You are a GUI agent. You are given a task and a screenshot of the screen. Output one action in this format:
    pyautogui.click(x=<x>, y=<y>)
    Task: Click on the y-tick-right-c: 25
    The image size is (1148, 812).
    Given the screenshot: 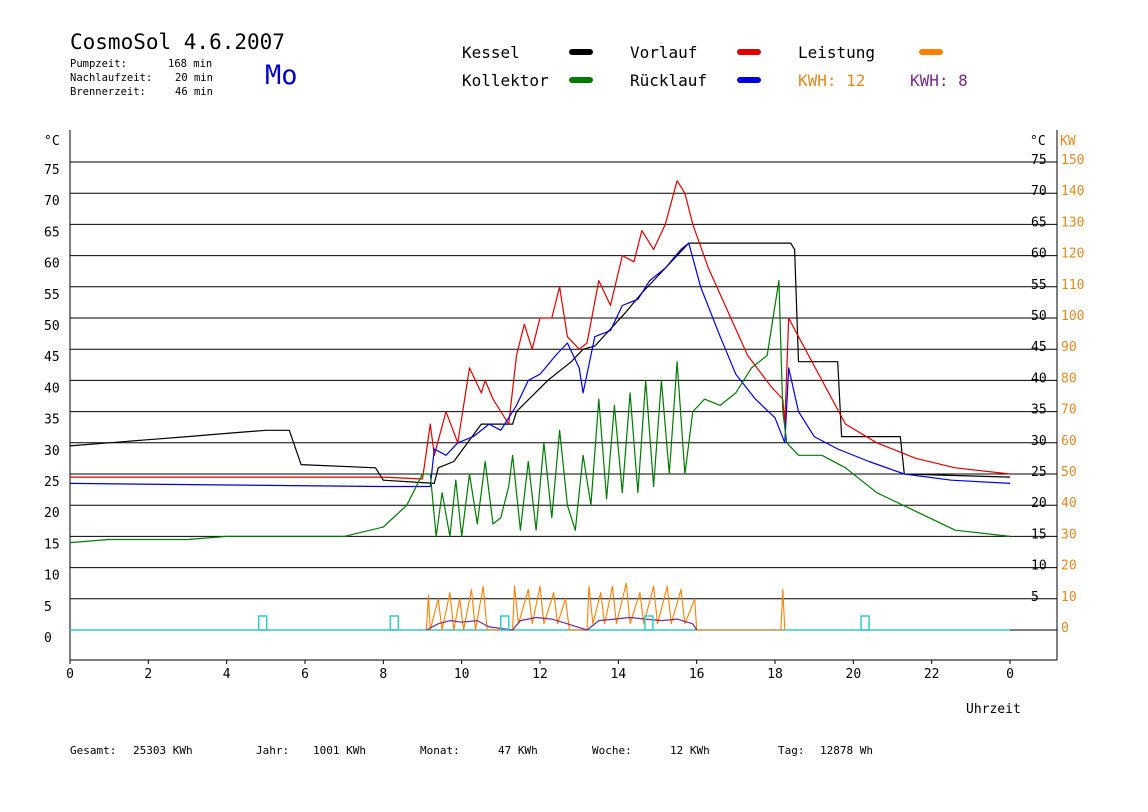 What is the action you would take?
    pyautogui.click(x=1039, y=472)
    